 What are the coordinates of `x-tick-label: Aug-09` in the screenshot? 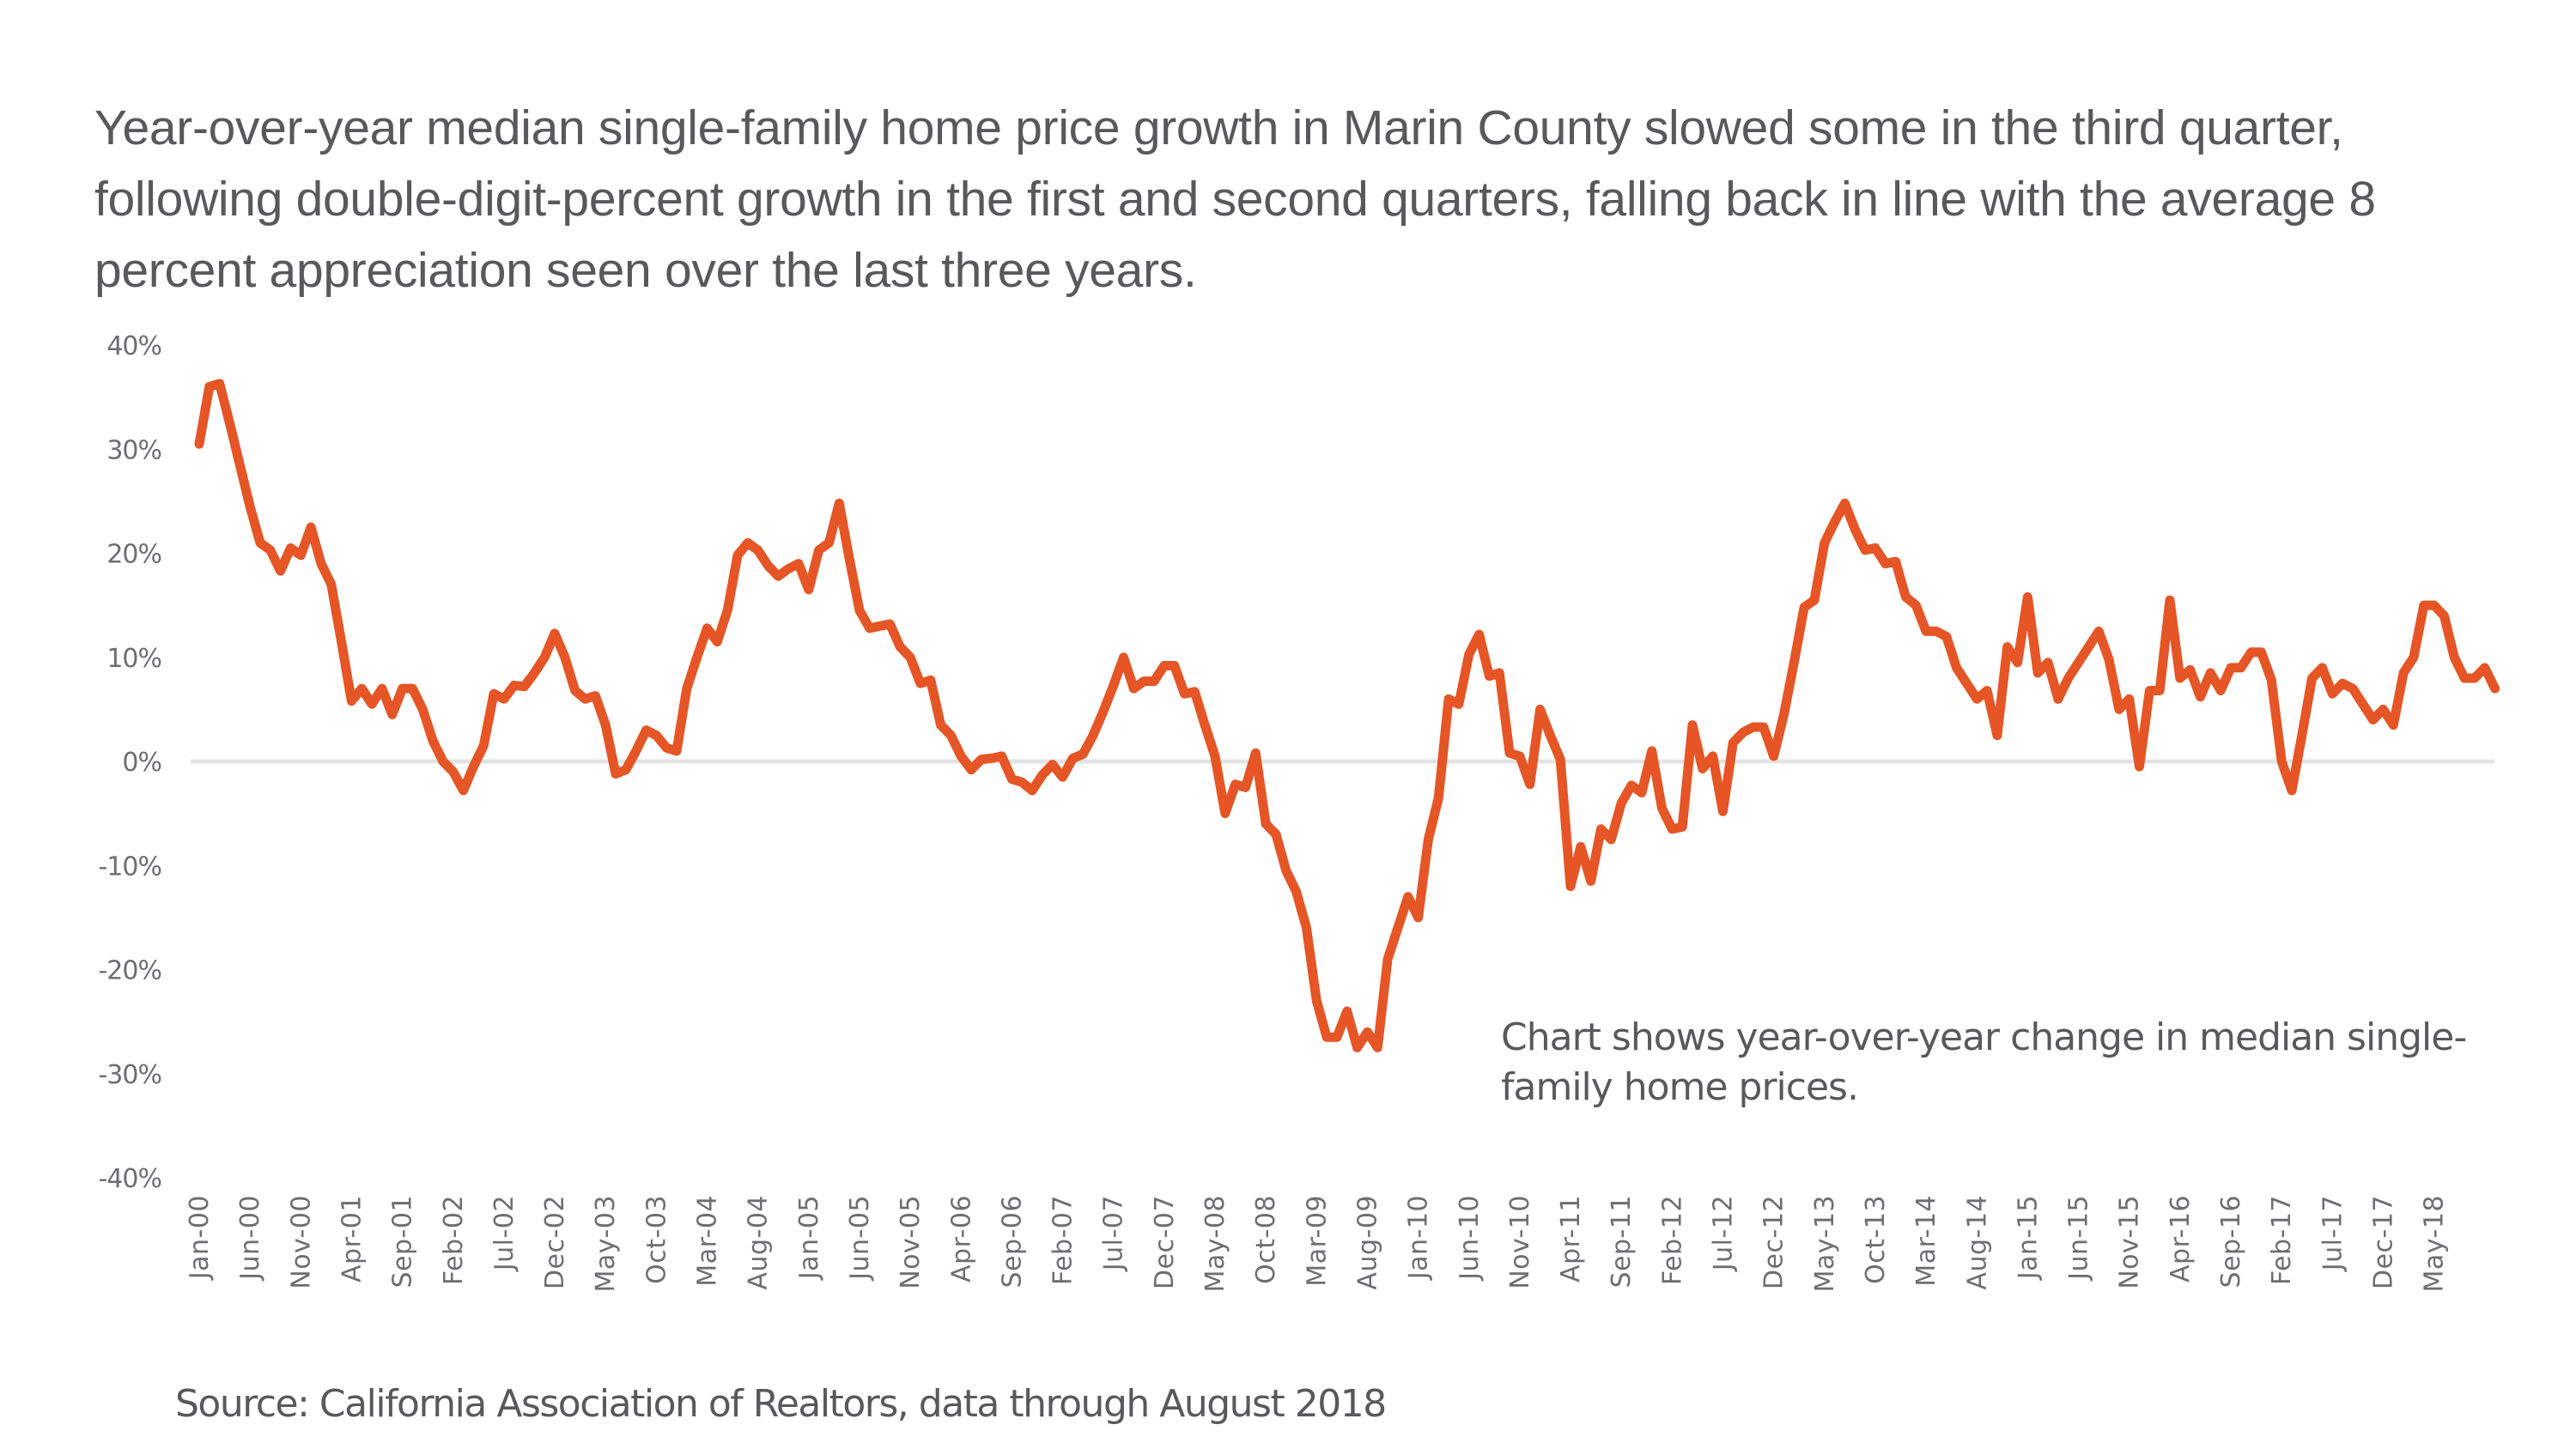 It's located at (1367, 1242).